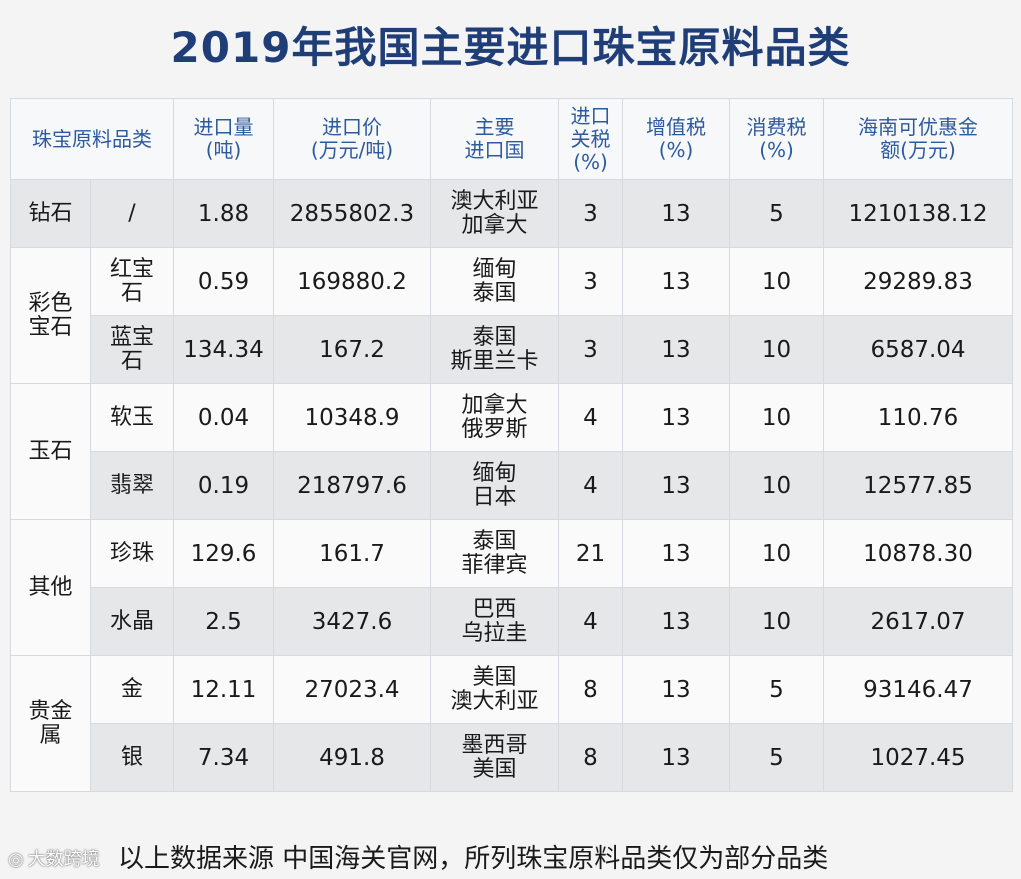 This screenshot has height=879, width=1021. What do you see at coordinates (352, 757) in the screenshot?
I see `price-cell: 491.8` at bounding box center [352, 757].